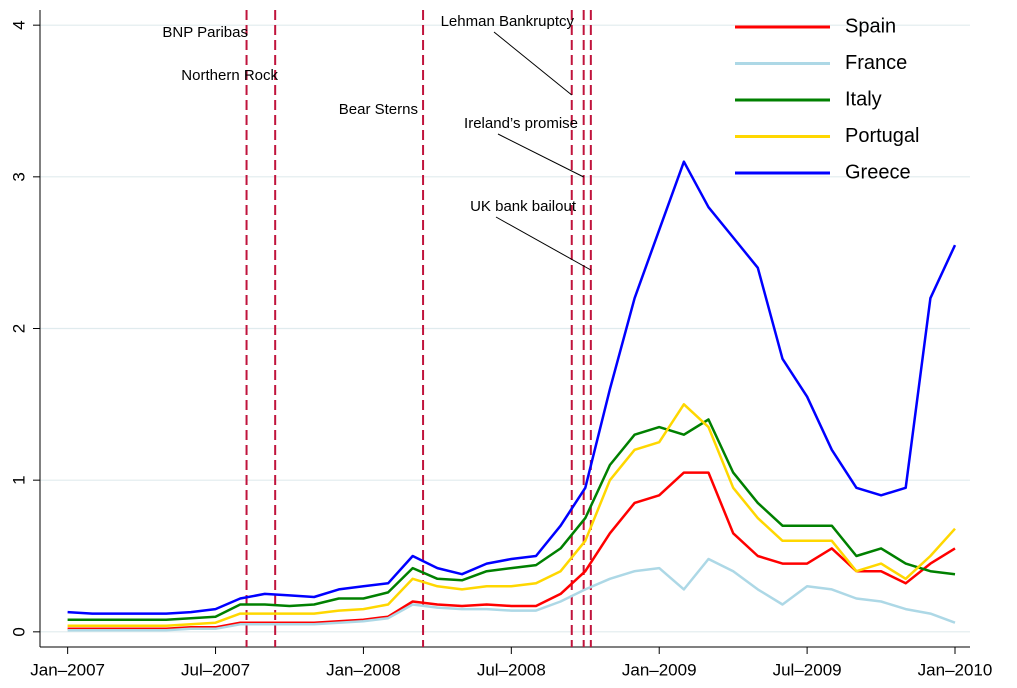 The width and height of the screenshot is (1017, 688). What do you see at coordinates (18, 328) in the screenshot?
I see `y-tick-label: 2` at bounding box center [18, 328].